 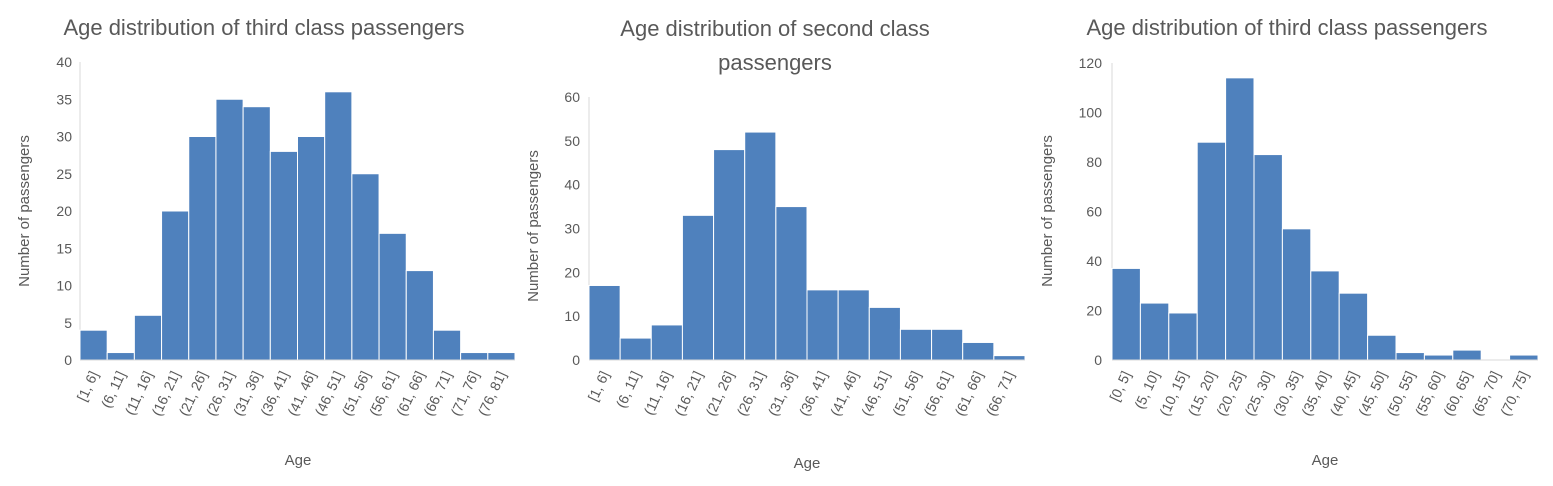 What do you see at coordinates (1091, 113) in the screenshot?
I see `y-tick-label: 100` at bounding box center [1091, 113].